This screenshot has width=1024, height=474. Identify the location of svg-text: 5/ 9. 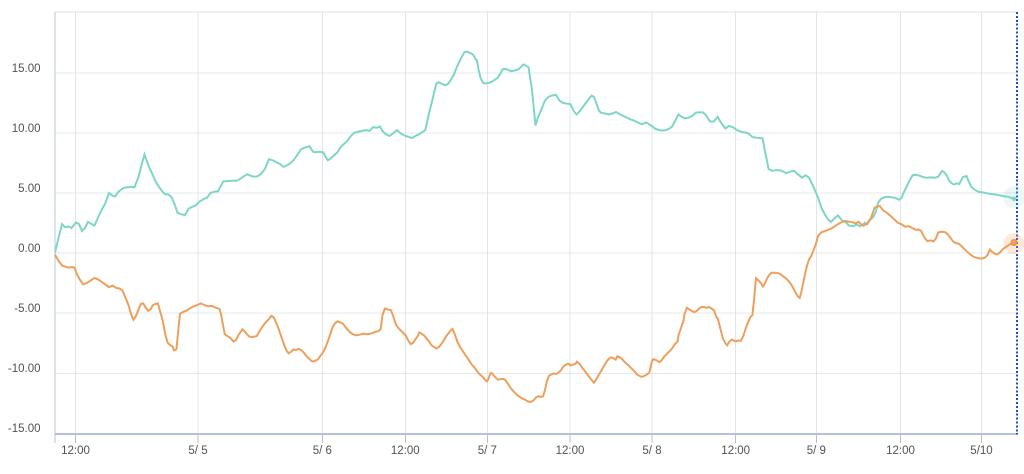
(816, 451).